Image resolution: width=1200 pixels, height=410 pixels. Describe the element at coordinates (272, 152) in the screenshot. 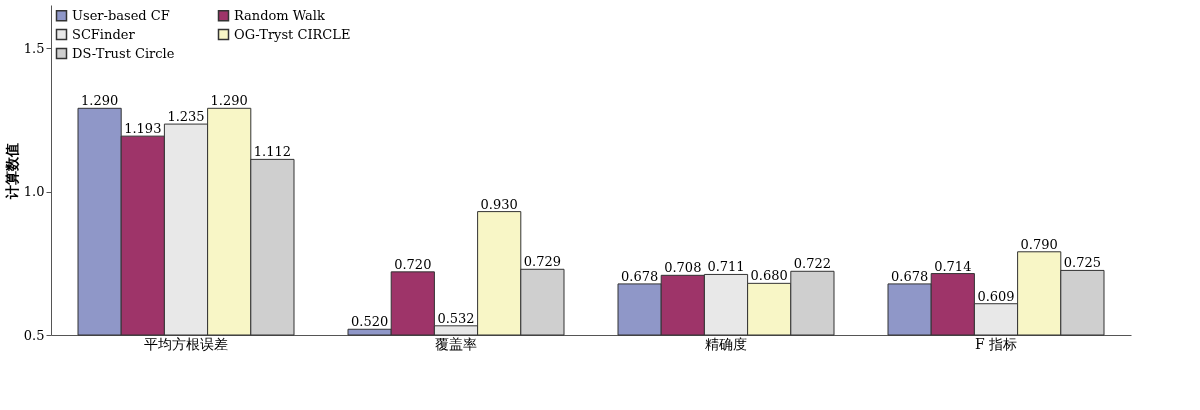

I see `data-label: 1.112` at that location.